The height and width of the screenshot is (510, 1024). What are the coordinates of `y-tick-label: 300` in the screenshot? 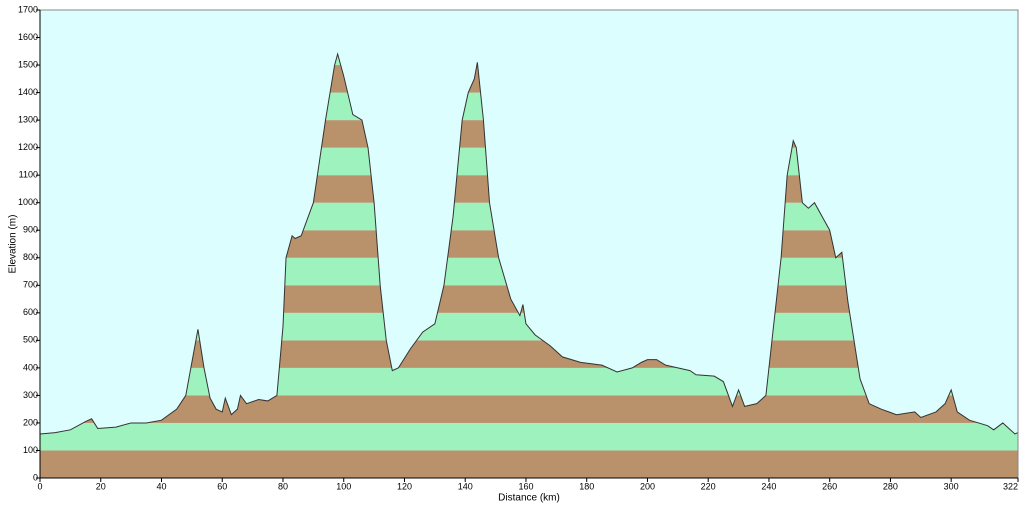 It's located at (30, 395).